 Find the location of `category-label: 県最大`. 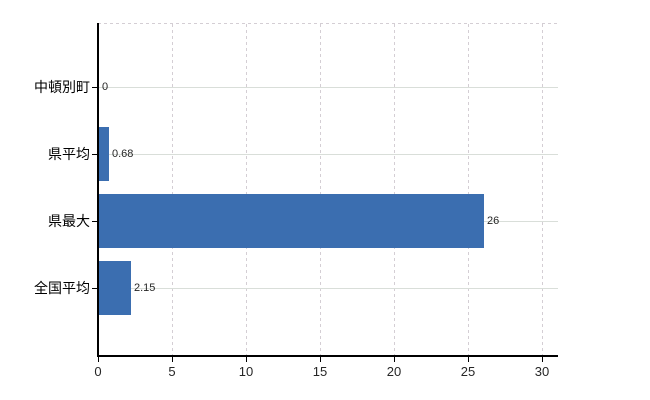

category-label: 県最大 is located at coordinates (69, 221).